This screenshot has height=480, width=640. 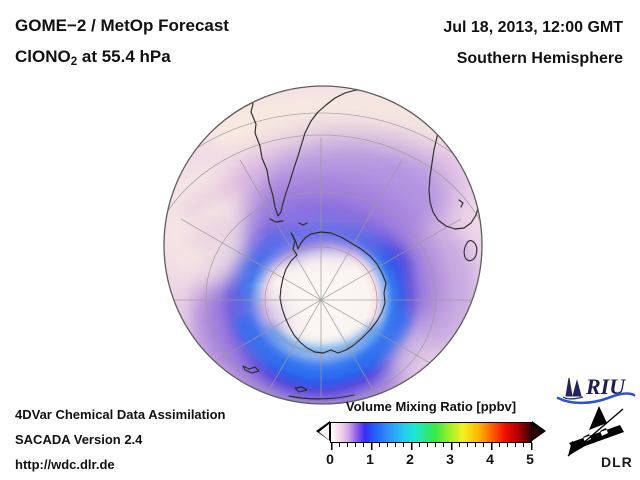 I want to click on colorbar-tick-3: 3, so click(x=450, y=459).